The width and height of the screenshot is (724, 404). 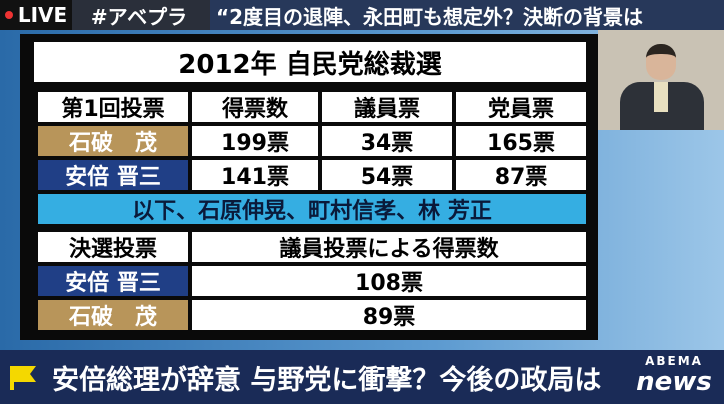 I want to click on presenter-head, so click(x=661, y=62).